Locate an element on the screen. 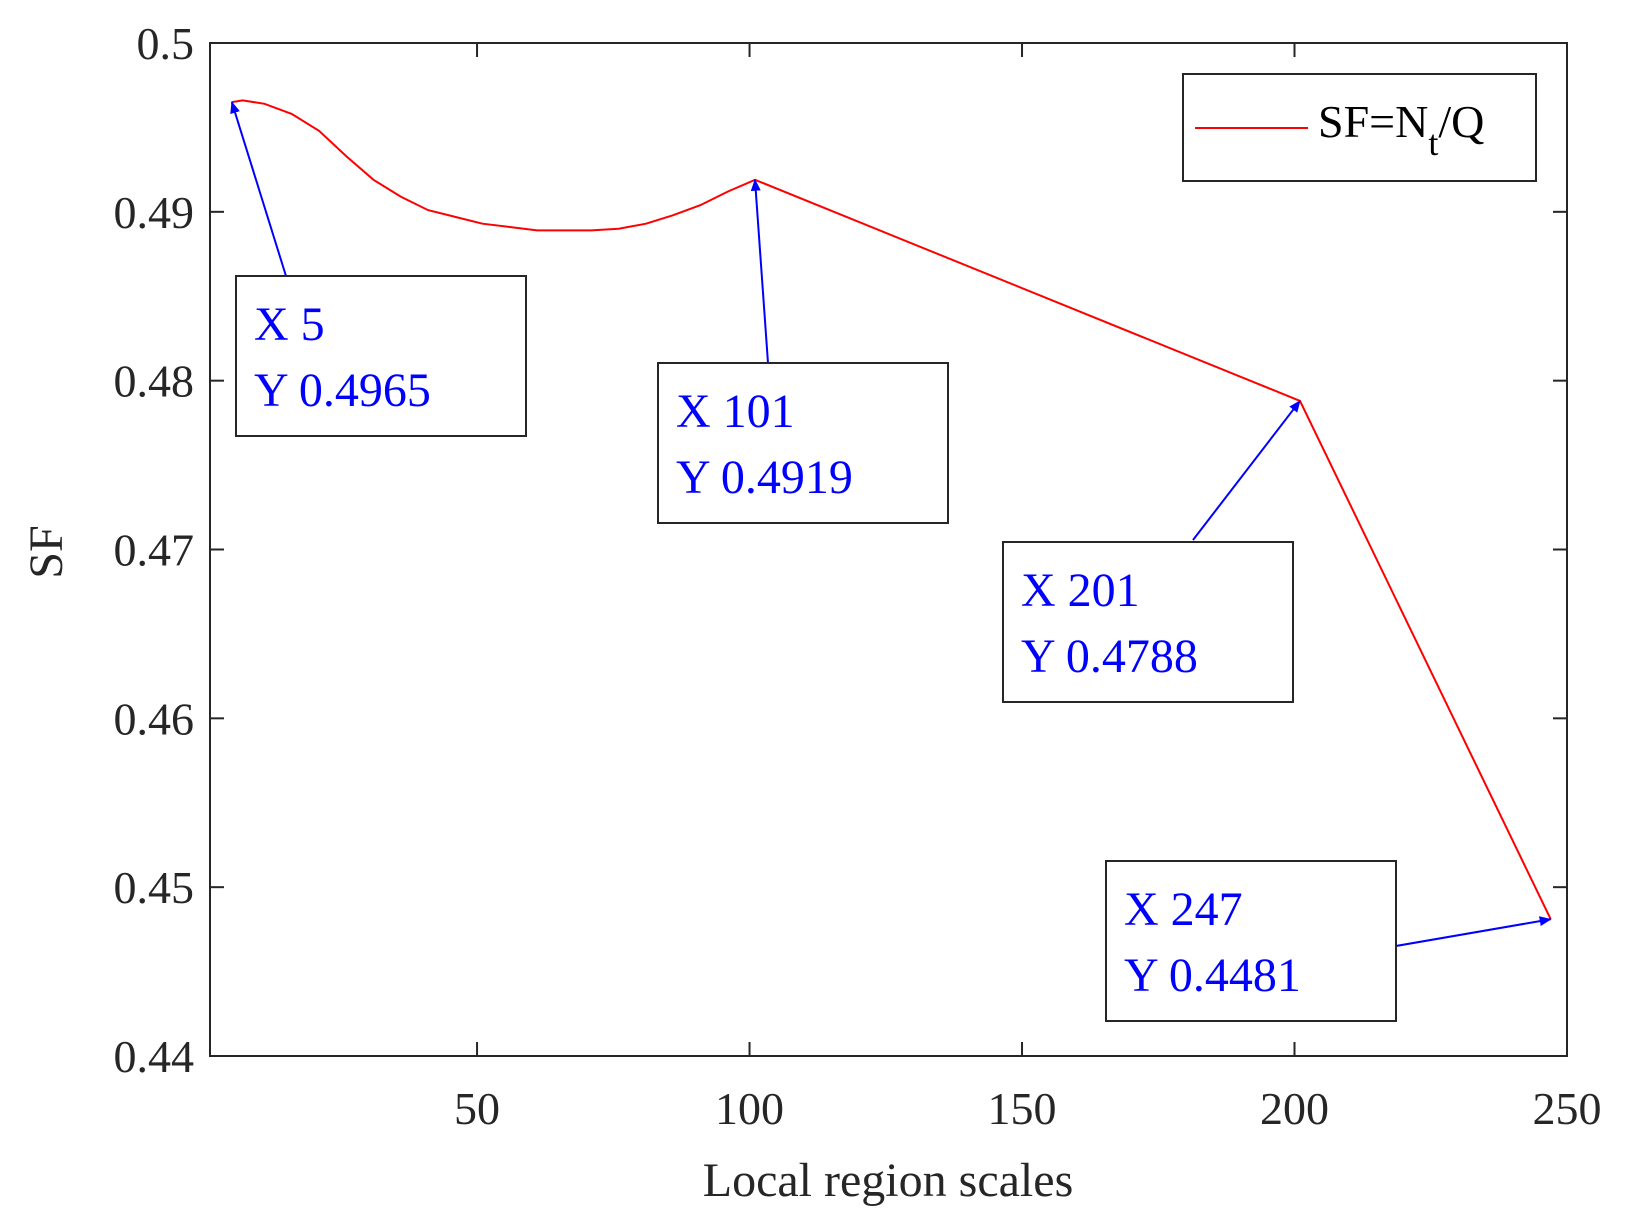  x-tick-label: 250 is located at coordinates (1567, 1108).